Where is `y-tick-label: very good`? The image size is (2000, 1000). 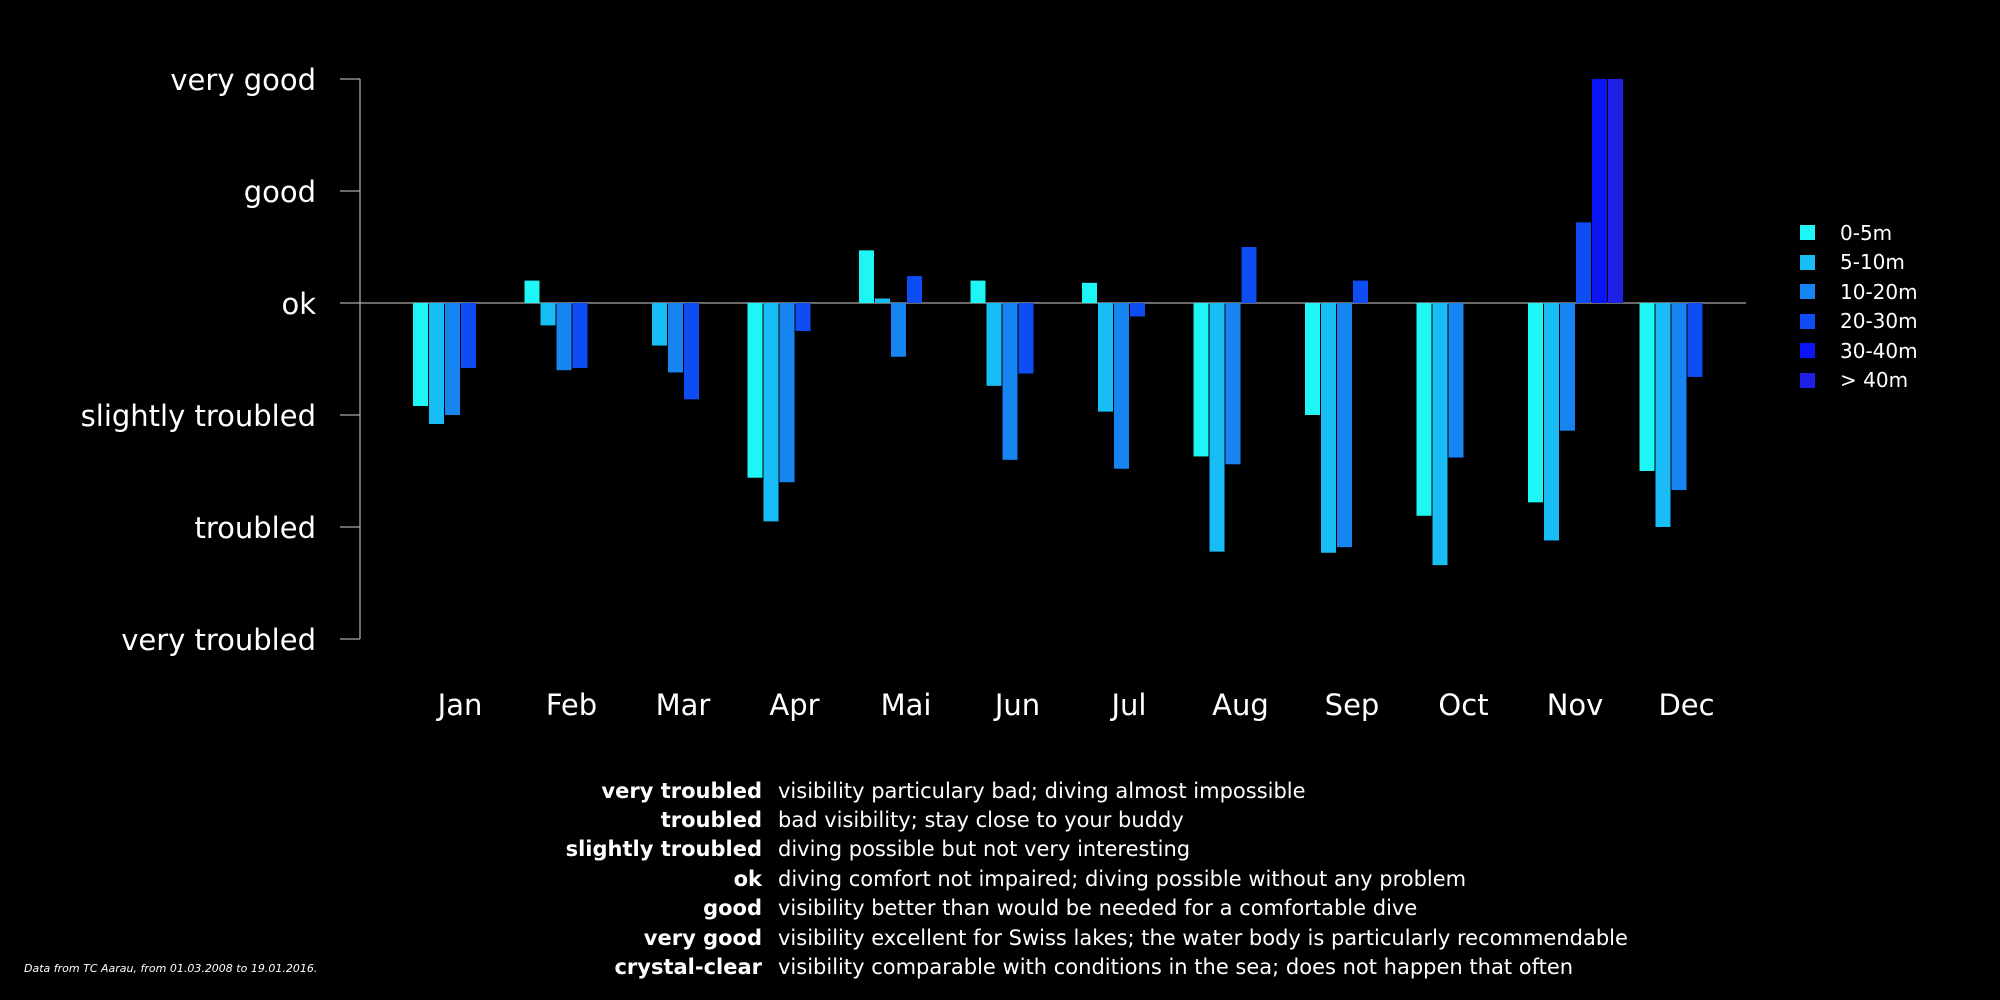 y-tick-label: very good is located at coordinates (243, 80).